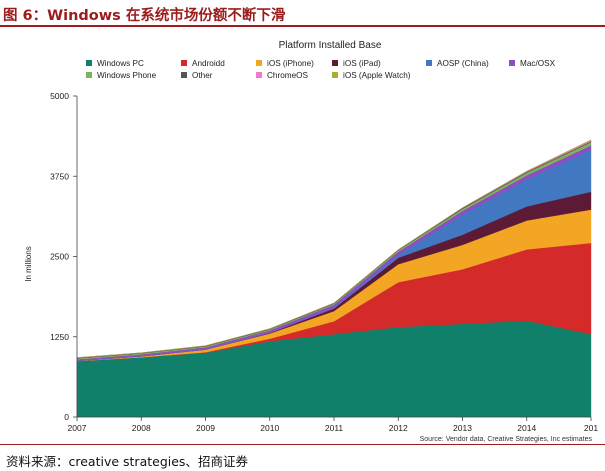 Image resolution: width=605 pixels, height=471 pixels. I want to click on legend-label: iOS (iPhone), so click(290, 63).